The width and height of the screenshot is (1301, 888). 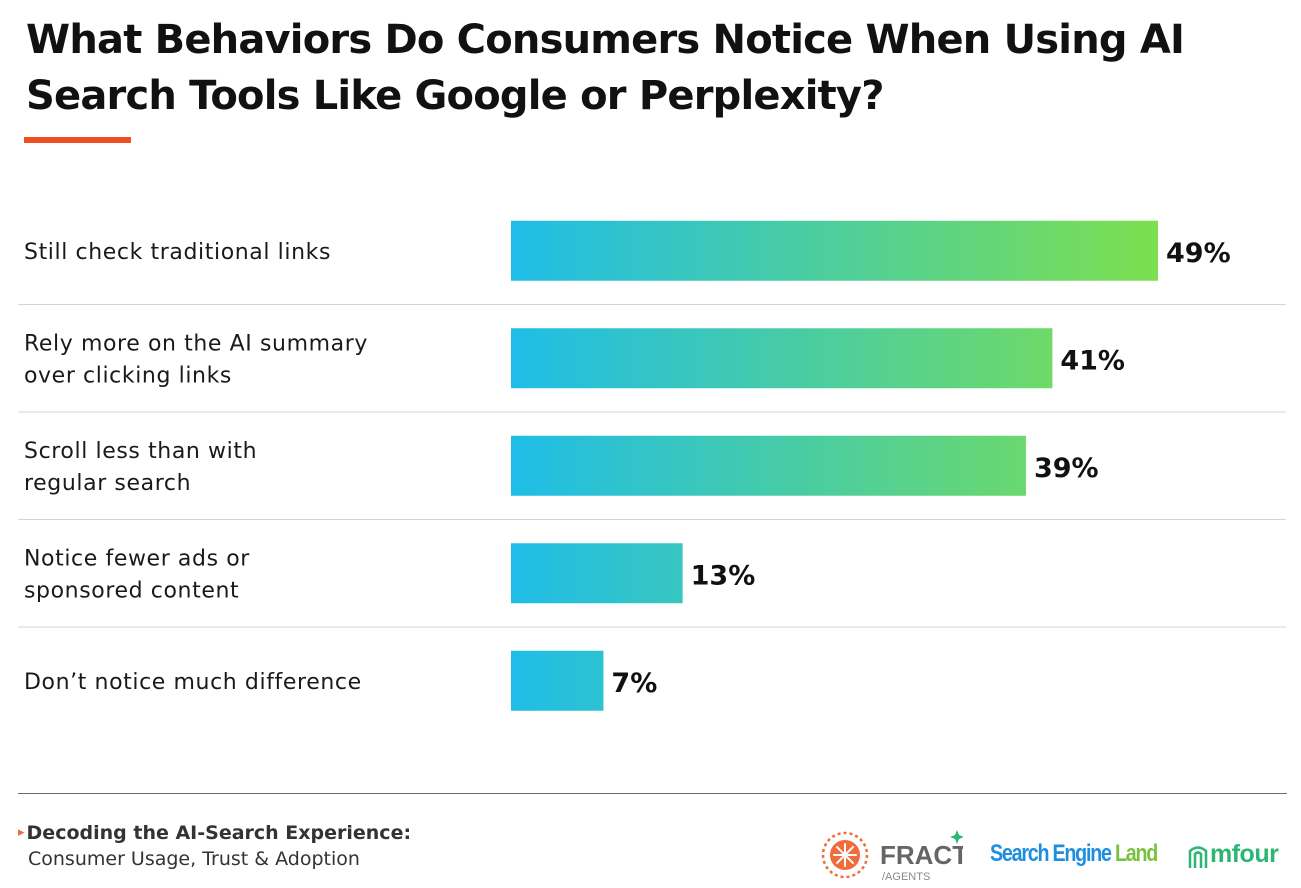 I want to click on fractl-logo: FRACTL /AGENTS, so click(x=892, y=856).